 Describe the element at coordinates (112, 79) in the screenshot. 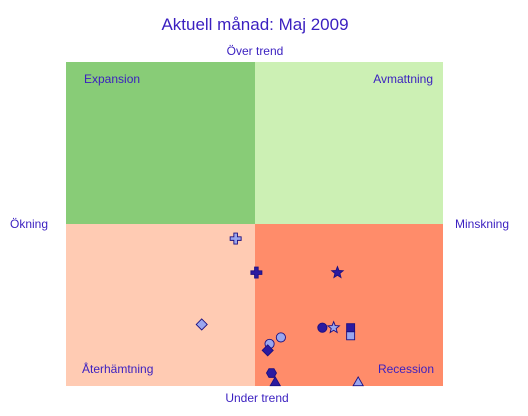

I see `quadrant-label-top-left: Expansion` at that location.